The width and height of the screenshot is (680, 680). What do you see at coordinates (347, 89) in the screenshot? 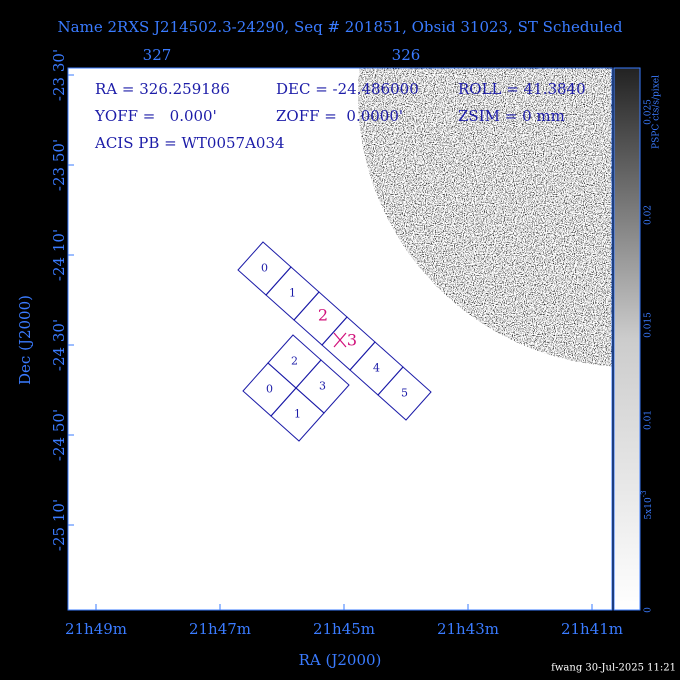
I see `info-text: DEC = -24.486000` at bounding box center [347, 89].